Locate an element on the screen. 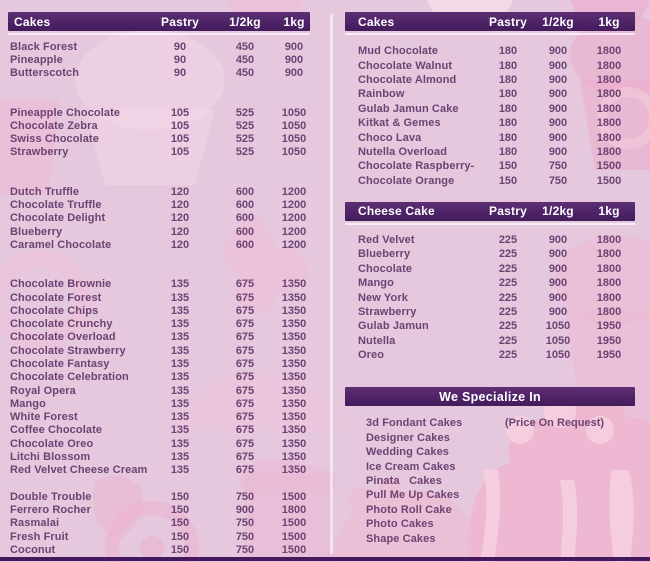  table-row: Choco Lava 180 900 1800 is located at coordinates (490, 137).